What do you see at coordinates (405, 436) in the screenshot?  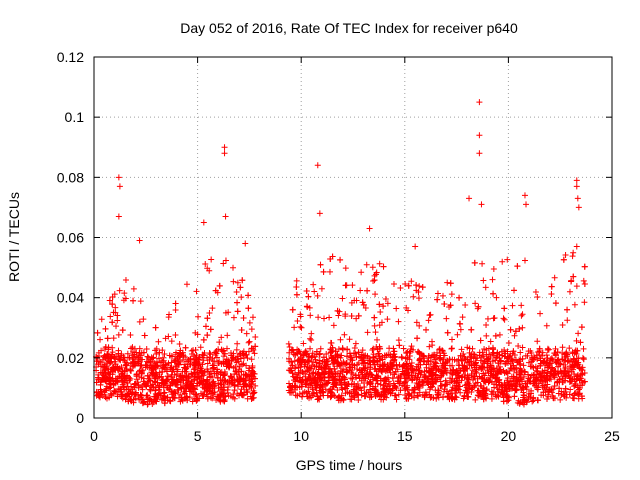 I see `x-tick-label: 15` at bounding box center [405, 436].